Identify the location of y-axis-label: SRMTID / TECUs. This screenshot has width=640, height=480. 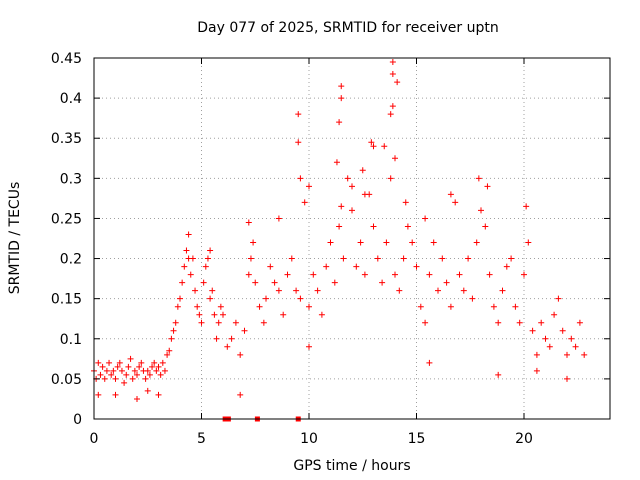
(15, 238).